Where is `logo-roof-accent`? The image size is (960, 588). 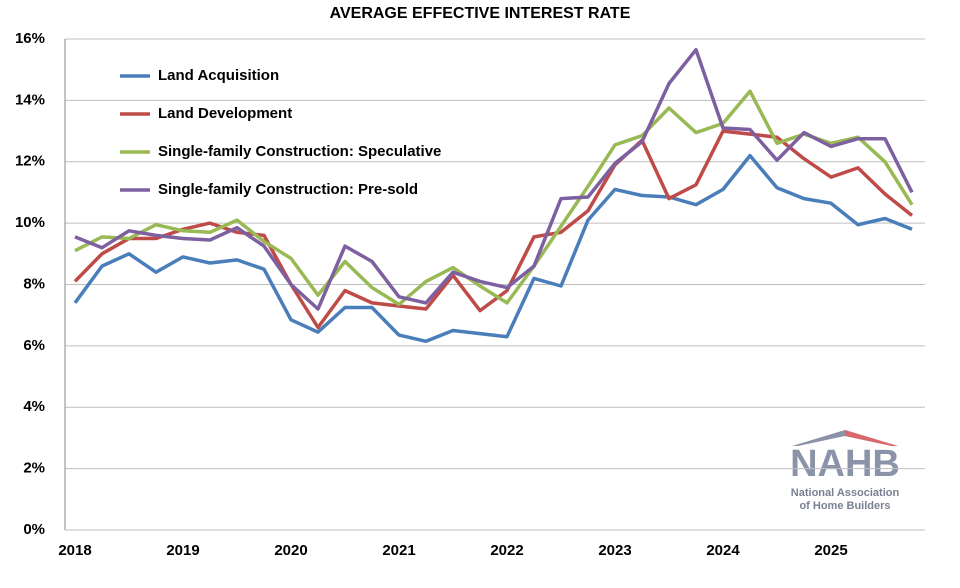
logo-roof-accent is located at coordinates (871, 438).